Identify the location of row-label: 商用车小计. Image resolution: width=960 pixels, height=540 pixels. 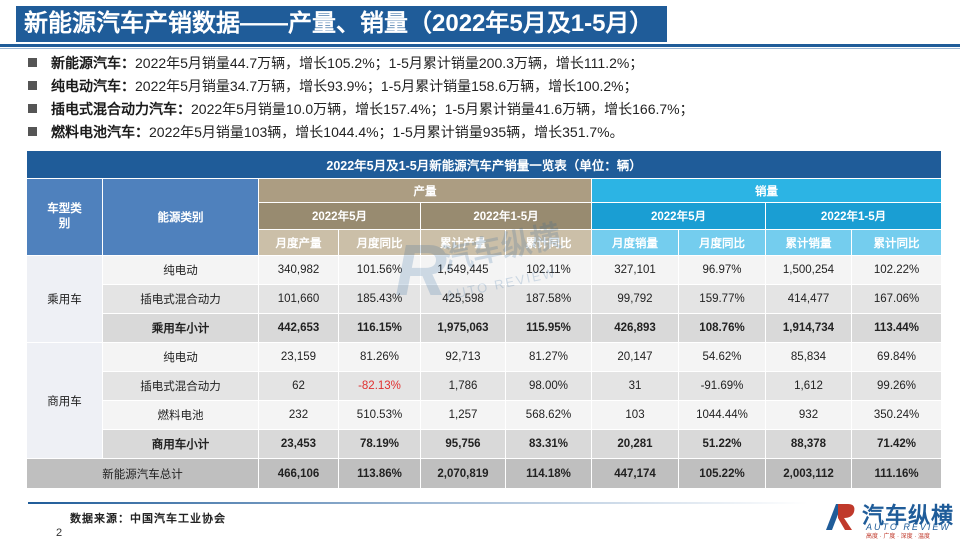
(180, 444).